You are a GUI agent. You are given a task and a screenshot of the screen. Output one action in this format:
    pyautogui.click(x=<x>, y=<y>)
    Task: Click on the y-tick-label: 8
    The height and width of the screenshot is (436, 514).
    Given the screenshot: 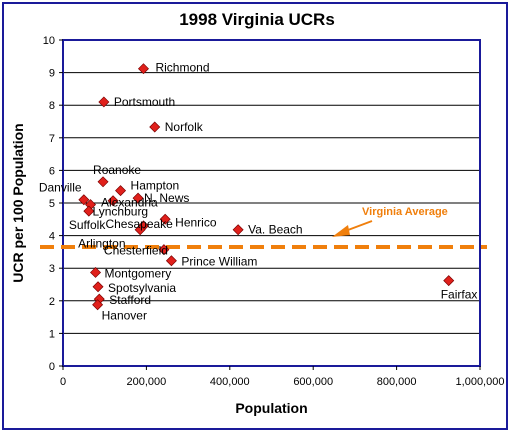 What is the action you would take?
    pyautogui.click(x=52, y=106)
    